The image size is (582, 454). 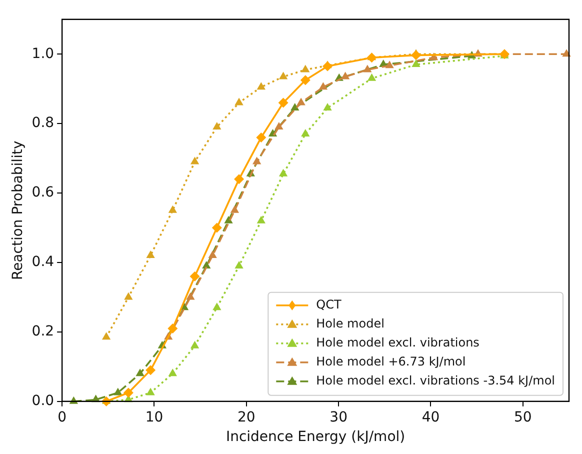 What do you see at coordinates (316, 437) in the screenshot?
I see `x-axis-title: Incidence Energy (kJ/mol)` at bounding box center [316, 437].